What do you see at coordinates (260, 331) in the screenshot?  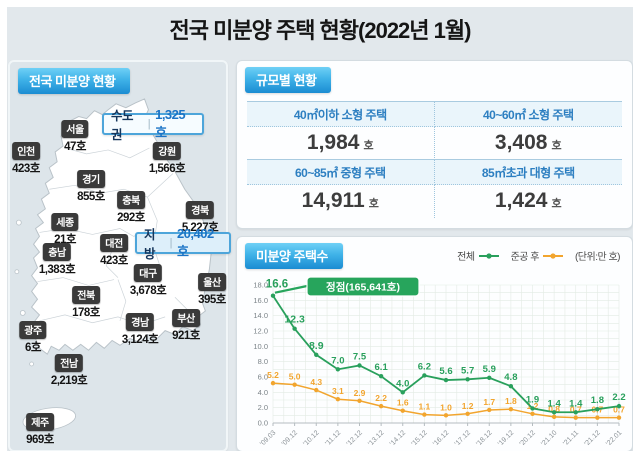 I see `svg-text: 12.0` at bounding box center [260, 331].